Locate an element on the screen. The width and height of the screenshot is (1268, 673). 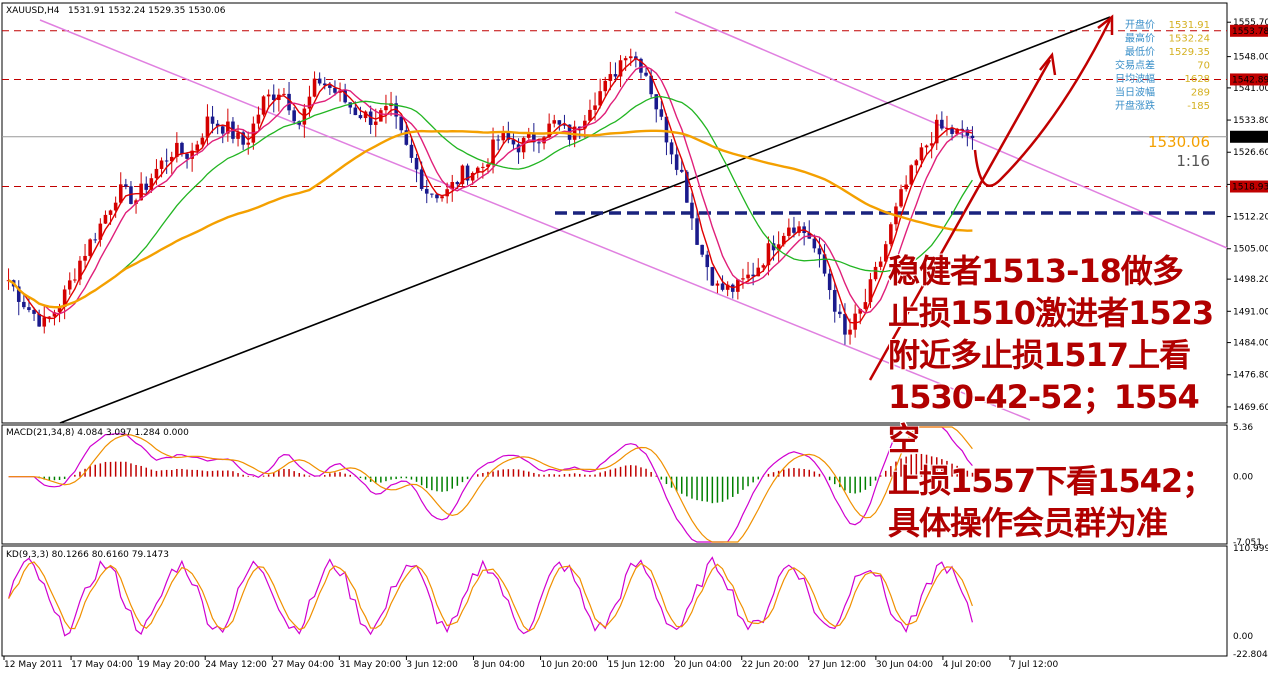
price-tick-label: 1548.00 is located at coordinates (1250, 58).